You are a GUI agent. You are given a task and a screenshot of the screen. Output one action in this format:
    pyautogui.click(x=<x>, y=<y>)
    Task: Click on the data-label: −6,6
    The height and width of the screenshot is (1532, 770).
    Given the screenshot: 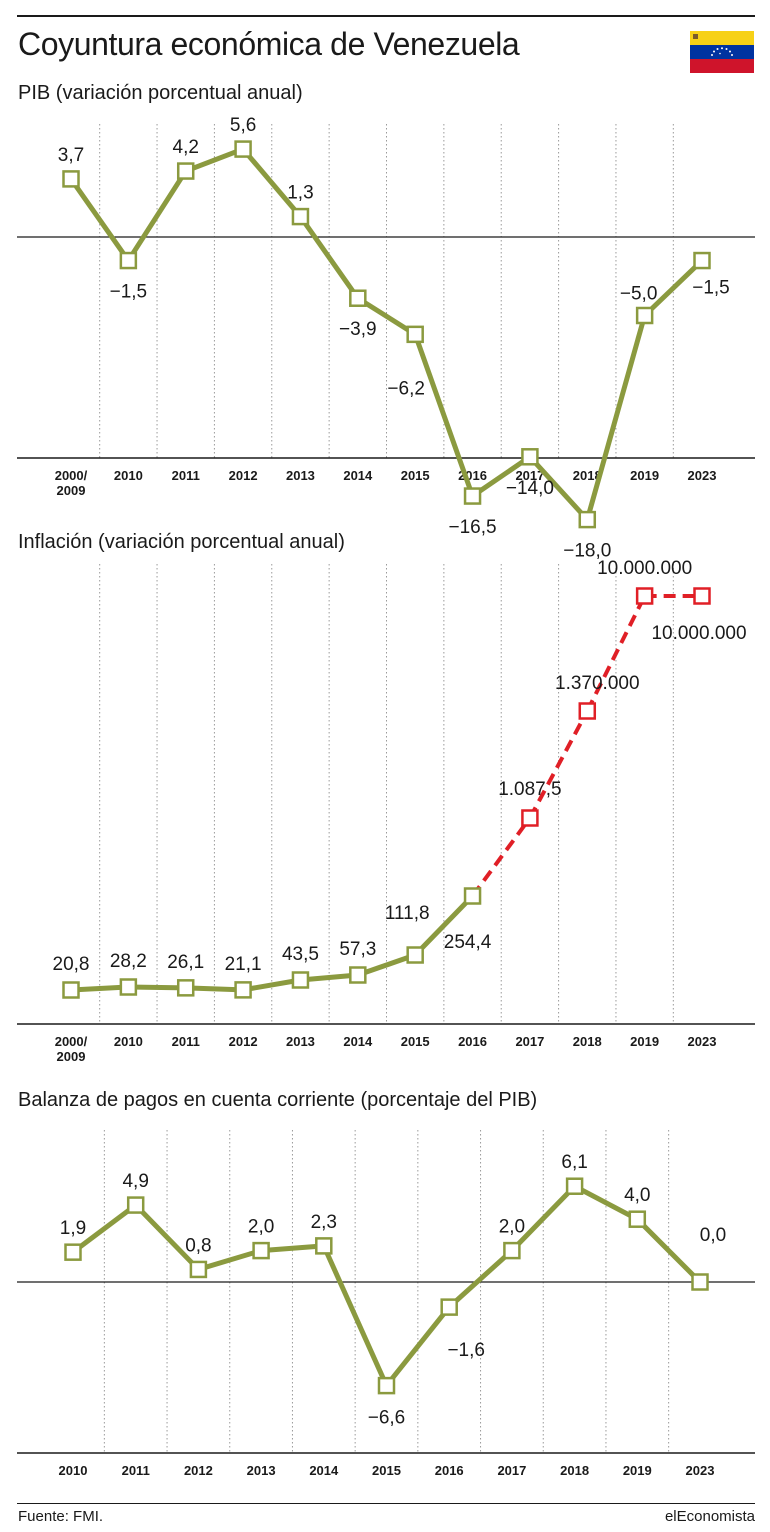 What is the action you would take?
    pyautogui.click(x=387, y=1418)
    